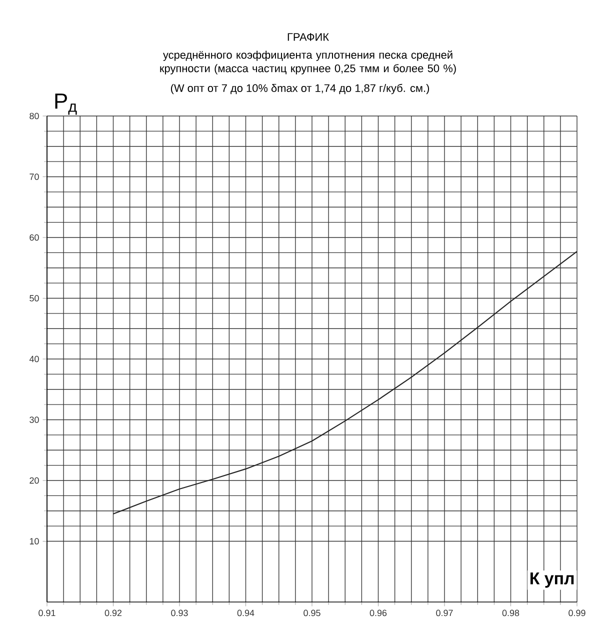  Describe the element at coordinates (308, 62) in the screenshot. I see `chart-subtitle: усреднённого коэффициента уплотнения песка средней крупности (масса частиц крупнее 0,25 тмм и более 50 %)` at that location.